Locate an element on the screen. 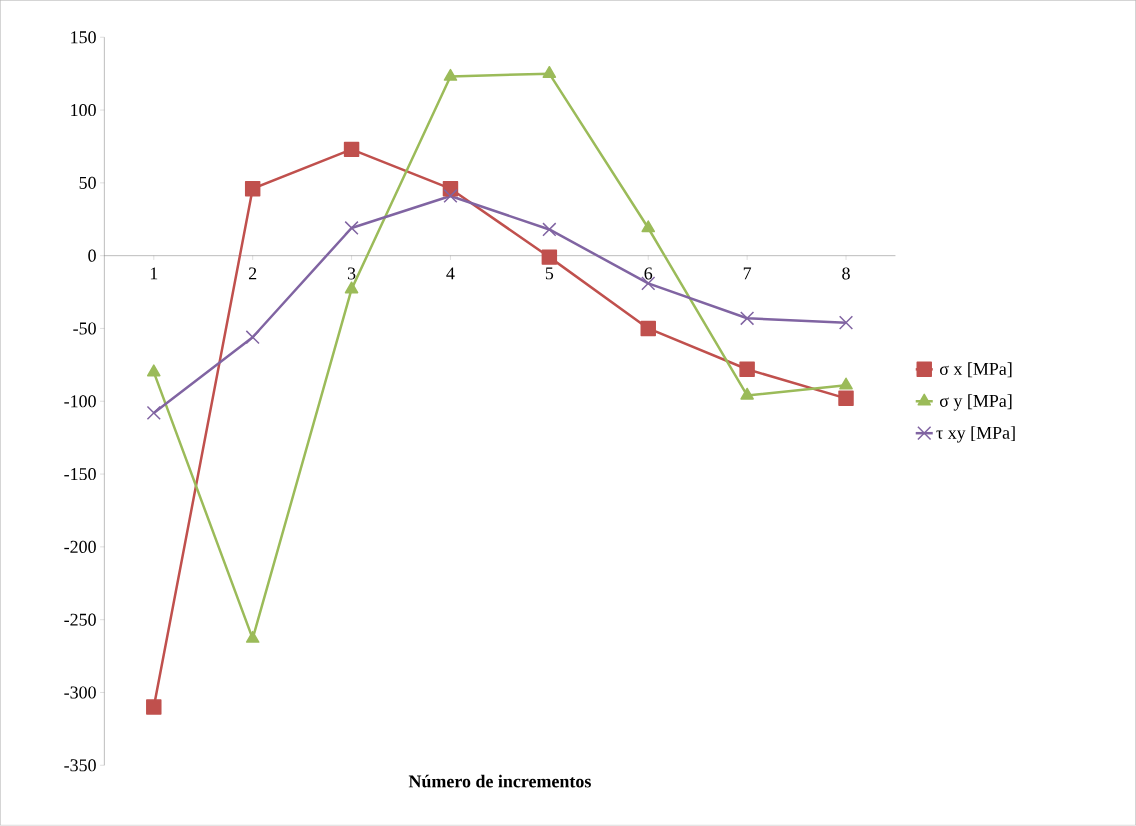 The width and height of the screenshot is (1136, 826). y-tick-label: -200 is located at coordinates (80, 547).